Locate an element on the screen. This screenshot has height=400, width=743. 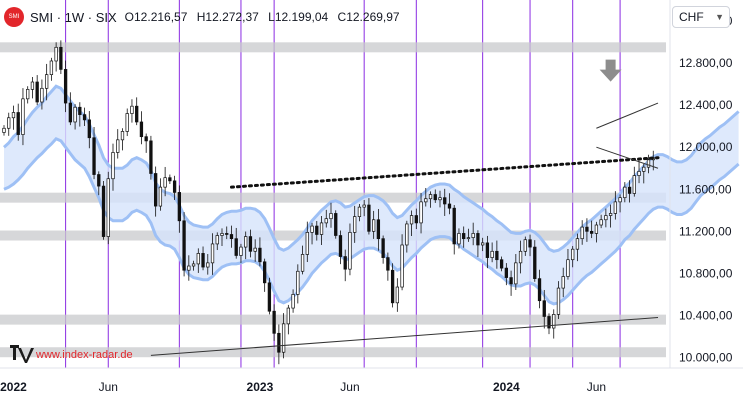
down-arrow-icon is located at coordinates (610, 70).